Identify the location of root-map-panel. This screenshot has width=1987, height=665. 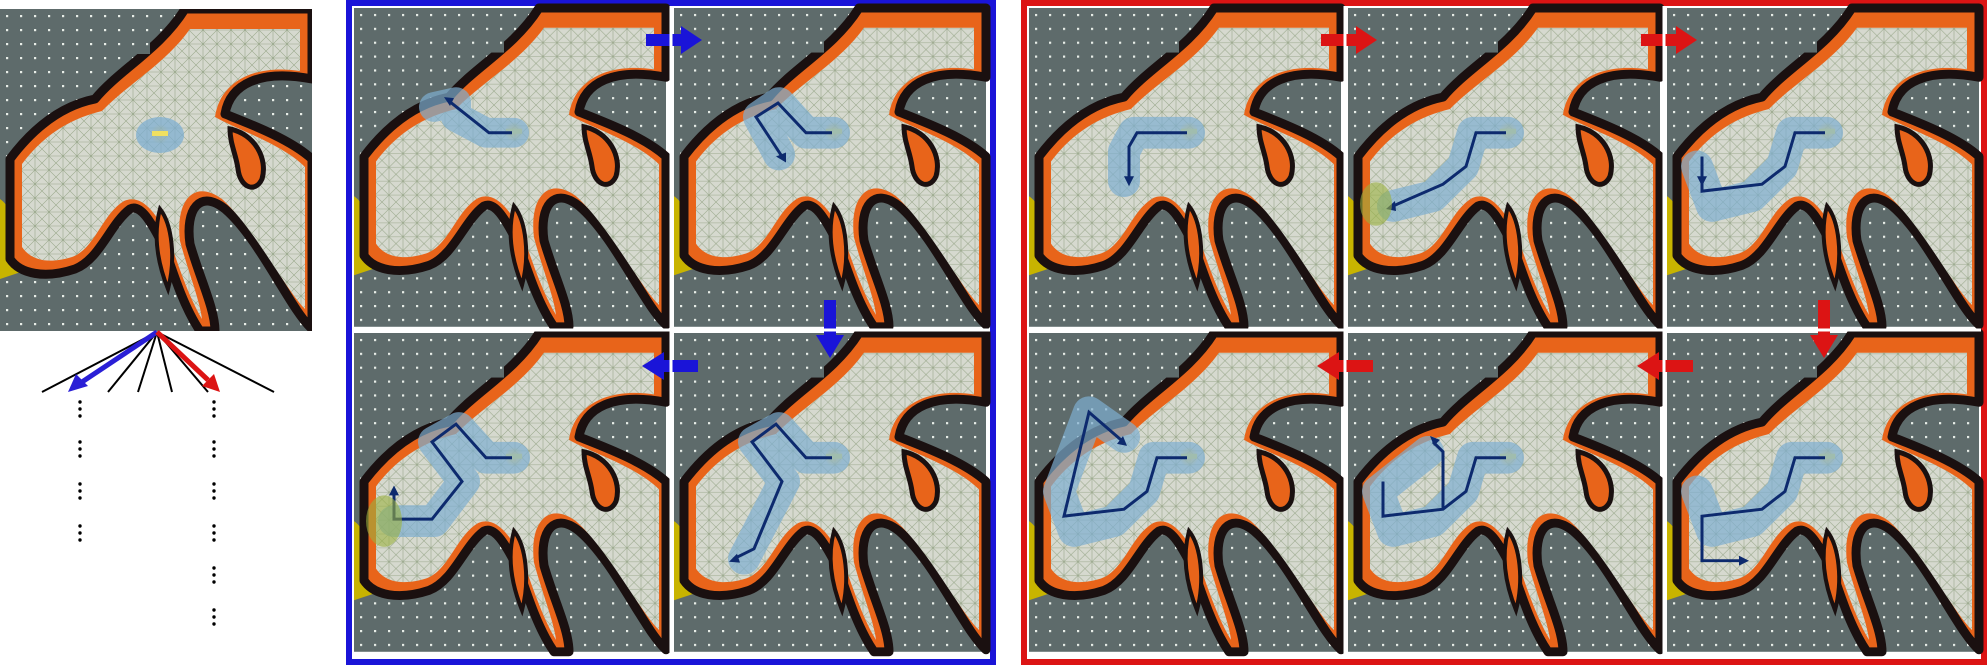
(156, 170).